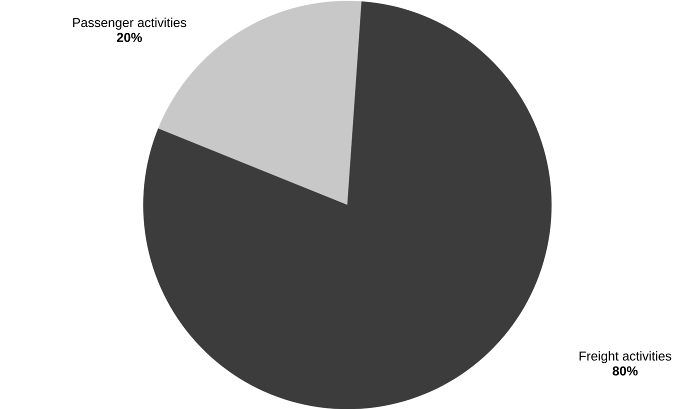 This screenshot has height=409, width=675. Describe the element at coordinates (625, 371) in the screenshot. I see `data-label: 80%` at that location.